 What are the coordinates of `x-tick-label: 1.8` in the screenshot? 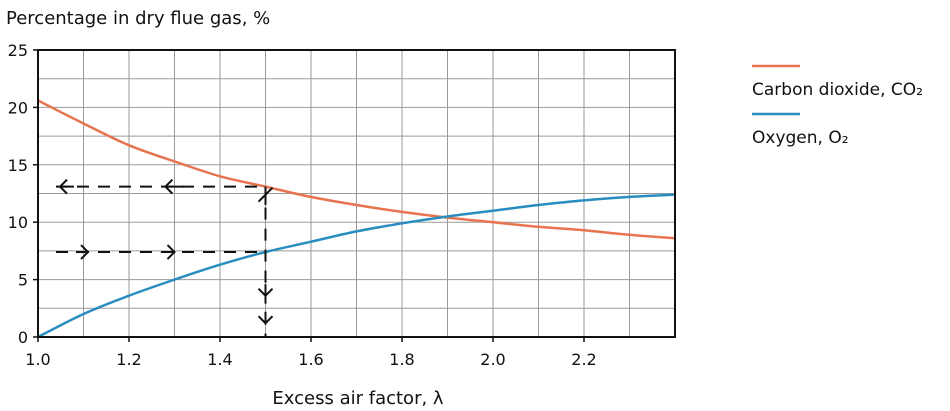 It's located at (401, 359).